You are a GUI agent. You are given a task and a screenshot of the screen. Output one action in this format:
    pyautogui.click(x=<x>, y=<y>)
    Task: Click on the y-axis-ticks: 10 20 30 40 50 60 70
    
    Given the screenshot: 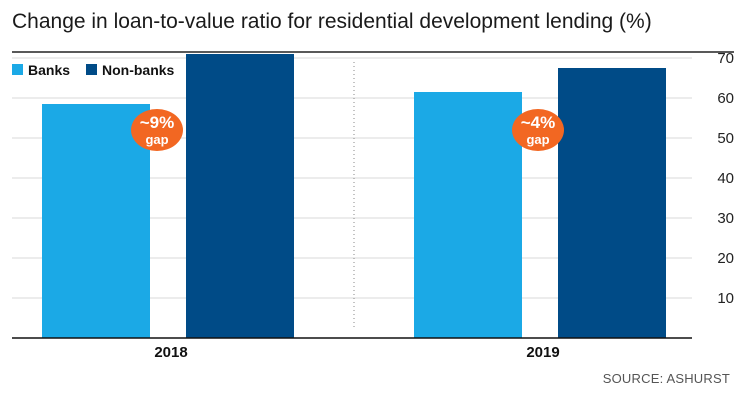 What is the action you would take?
    pyautogui.click(x=725, y=178)
    